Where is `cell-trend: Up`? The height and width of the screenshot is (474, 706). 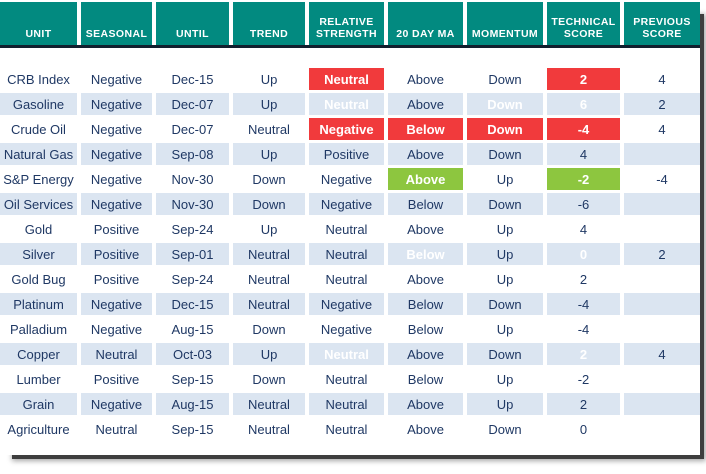 cell-trend: Up is located at coordinates (269, 79).